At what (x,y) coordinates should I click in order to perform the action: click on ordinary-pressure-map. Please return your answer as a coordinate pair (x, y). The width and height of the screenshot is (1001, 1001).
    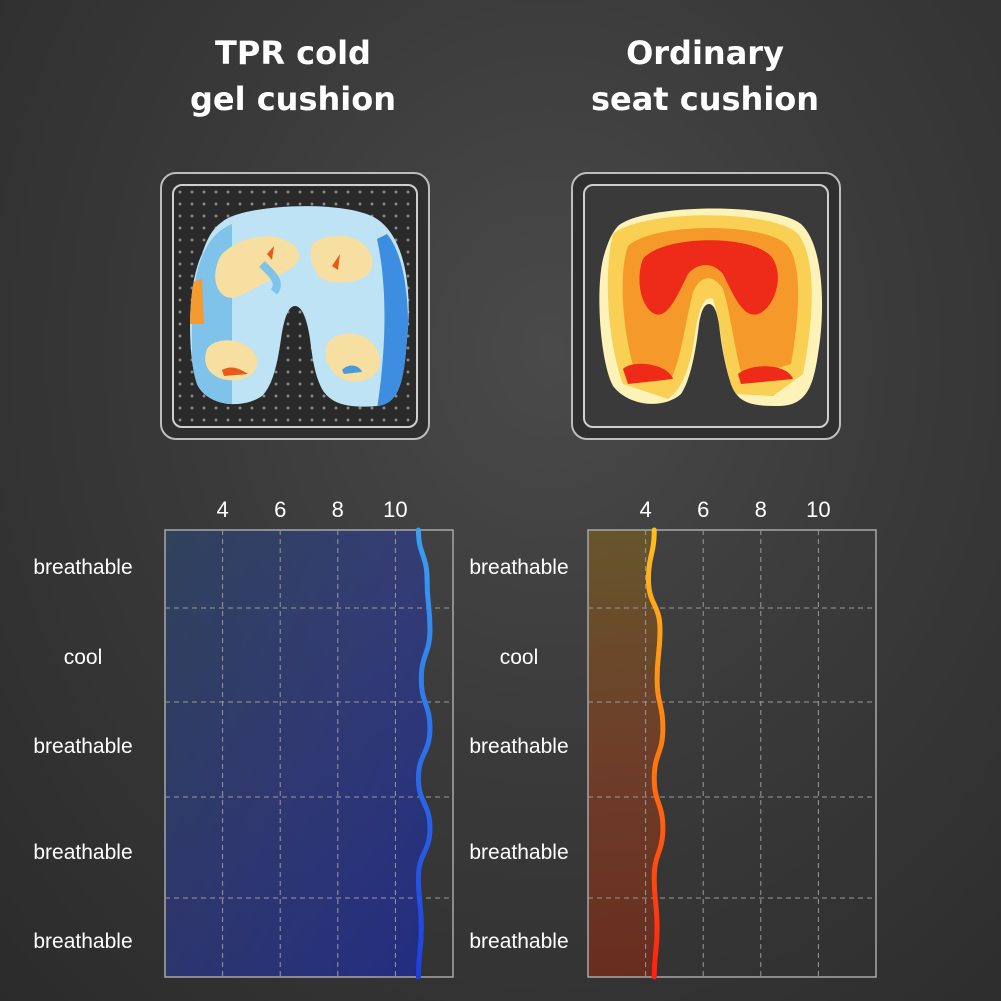
    Looking at the image, I should click on (711, 307).